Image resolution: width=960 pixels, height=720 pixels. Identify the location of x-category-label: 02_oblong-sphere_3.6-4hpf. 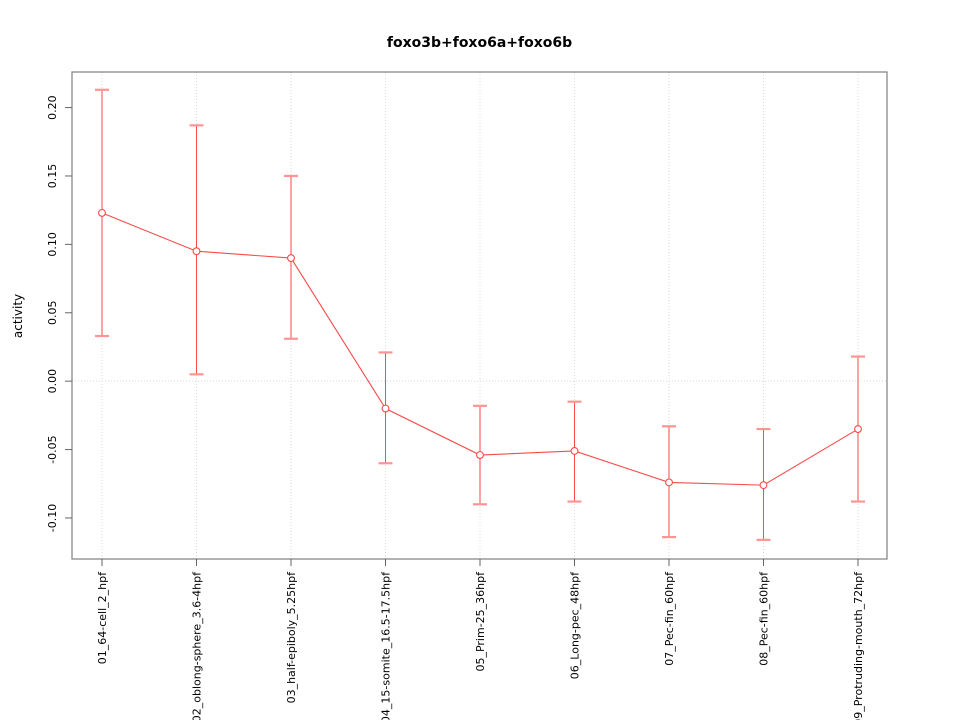
(197, 645).